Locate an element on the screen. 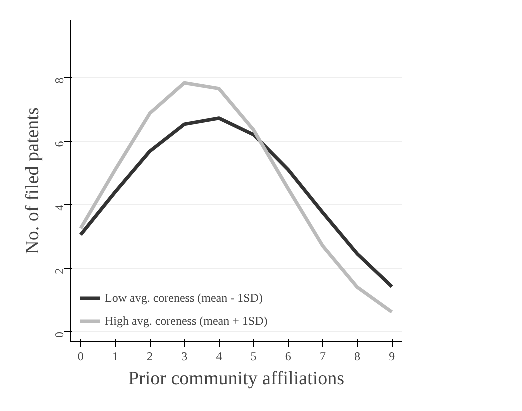 The height and width of the screenshot is (411, 522). x-tick-label: 6 is located at coordinates (288, 357).